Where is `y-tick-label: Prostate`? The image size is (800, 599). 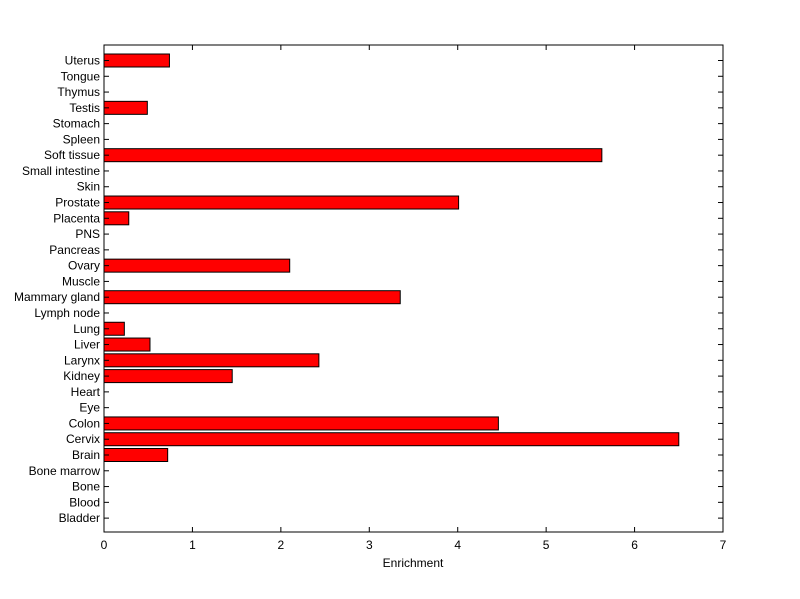
y-tick-label: Prostate is located at coordinates (77, 203).